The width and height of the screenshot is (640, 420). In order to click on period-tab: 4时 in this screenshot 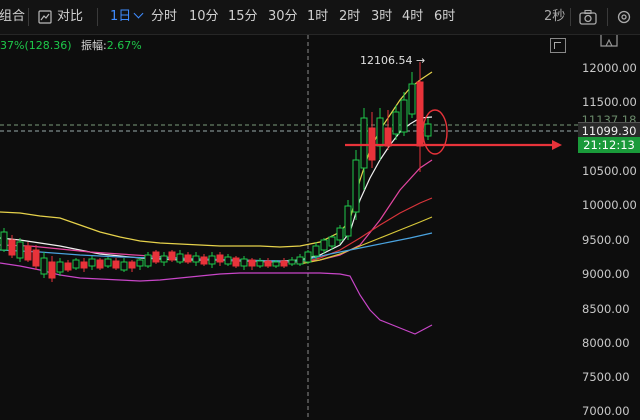, I will do `click(412, 17)`.